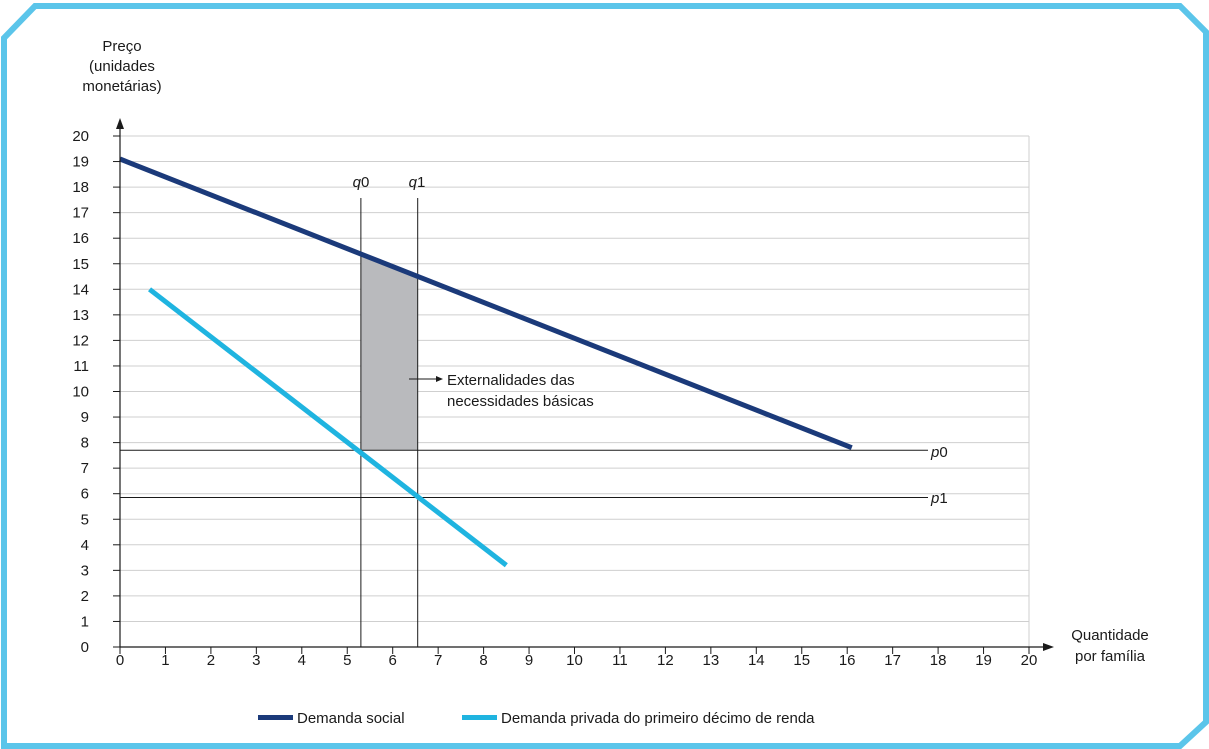 This screenshot has width=1209, height=749. What do you see at coordinates (847, 660) in the screenshot?
I see `x-tick-label-16: 16` at bounding box center [847, 660].